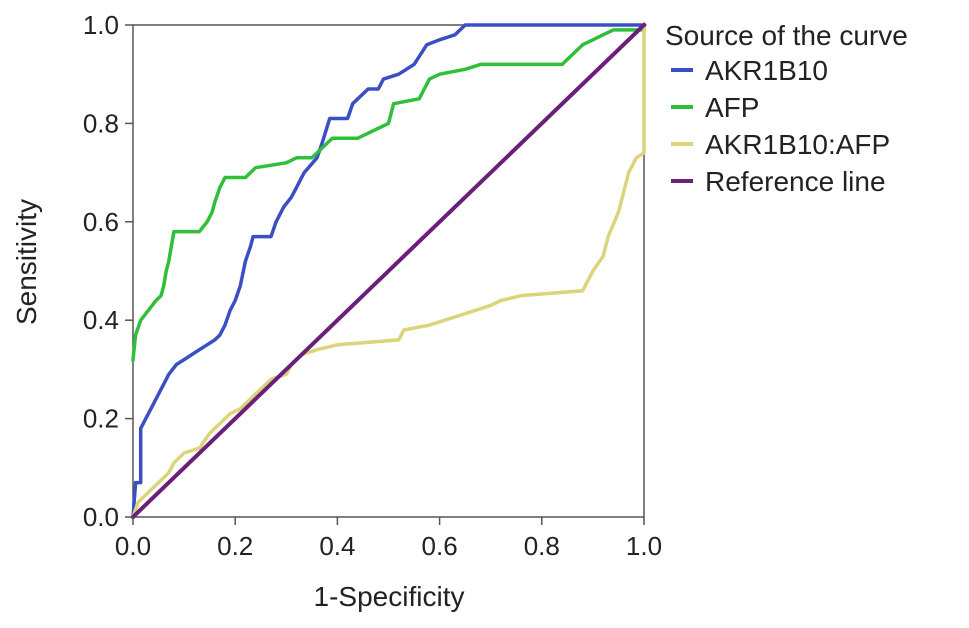 The height and width of the screenshot is (628, 969). I want to click on y-tick-label-1: 0.2, so click(101, 419).